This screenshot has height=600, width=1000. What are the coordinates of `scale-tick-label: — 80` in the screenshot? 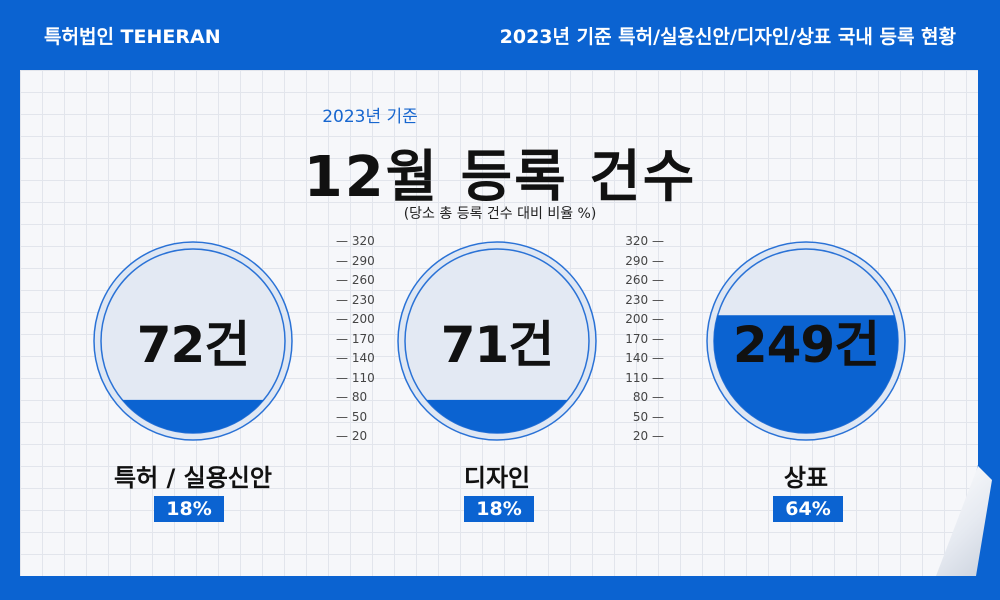 It's located at (352, 397).